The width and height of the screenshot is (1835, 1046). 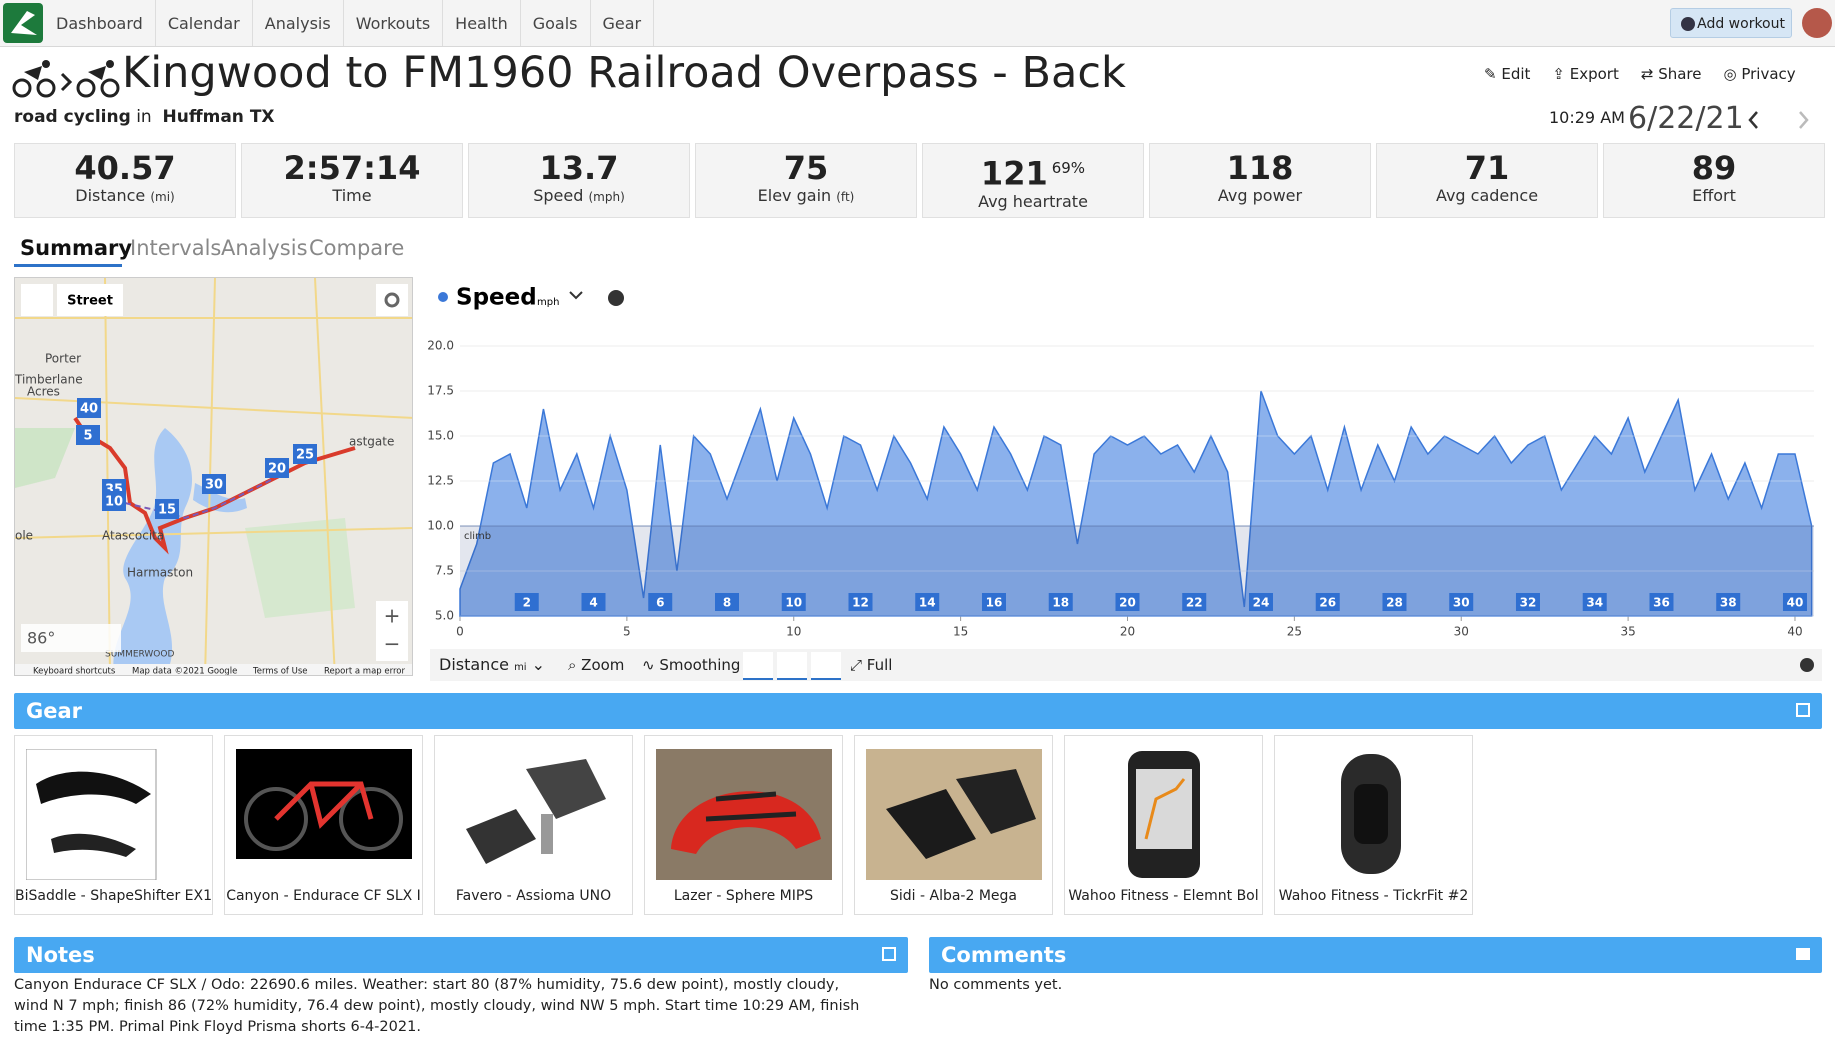 What do you see at coordinates (793, 666) in the screenshot?
I see `view-buttons` at bounding box center [793, 666].